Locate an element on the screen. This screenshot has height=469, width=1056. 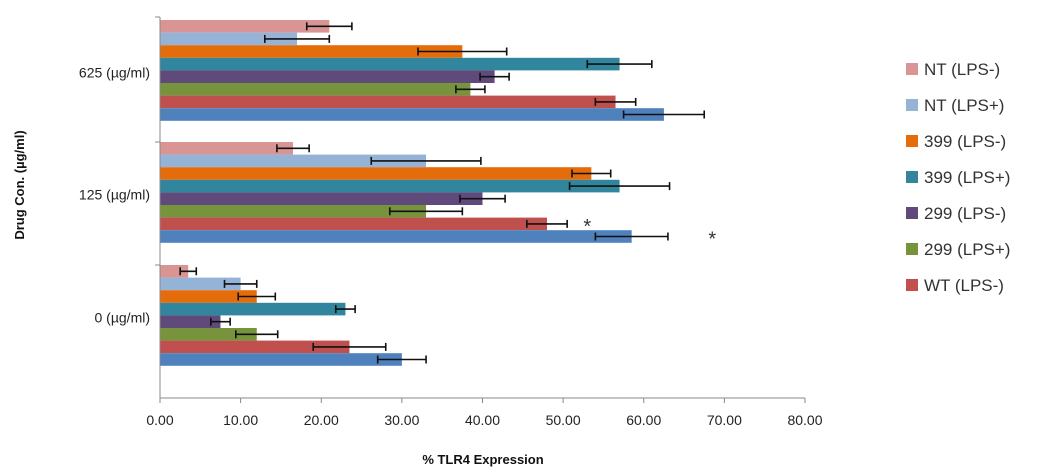
legend-item: 299 (LPS-) is located at coordinates (956, 213).